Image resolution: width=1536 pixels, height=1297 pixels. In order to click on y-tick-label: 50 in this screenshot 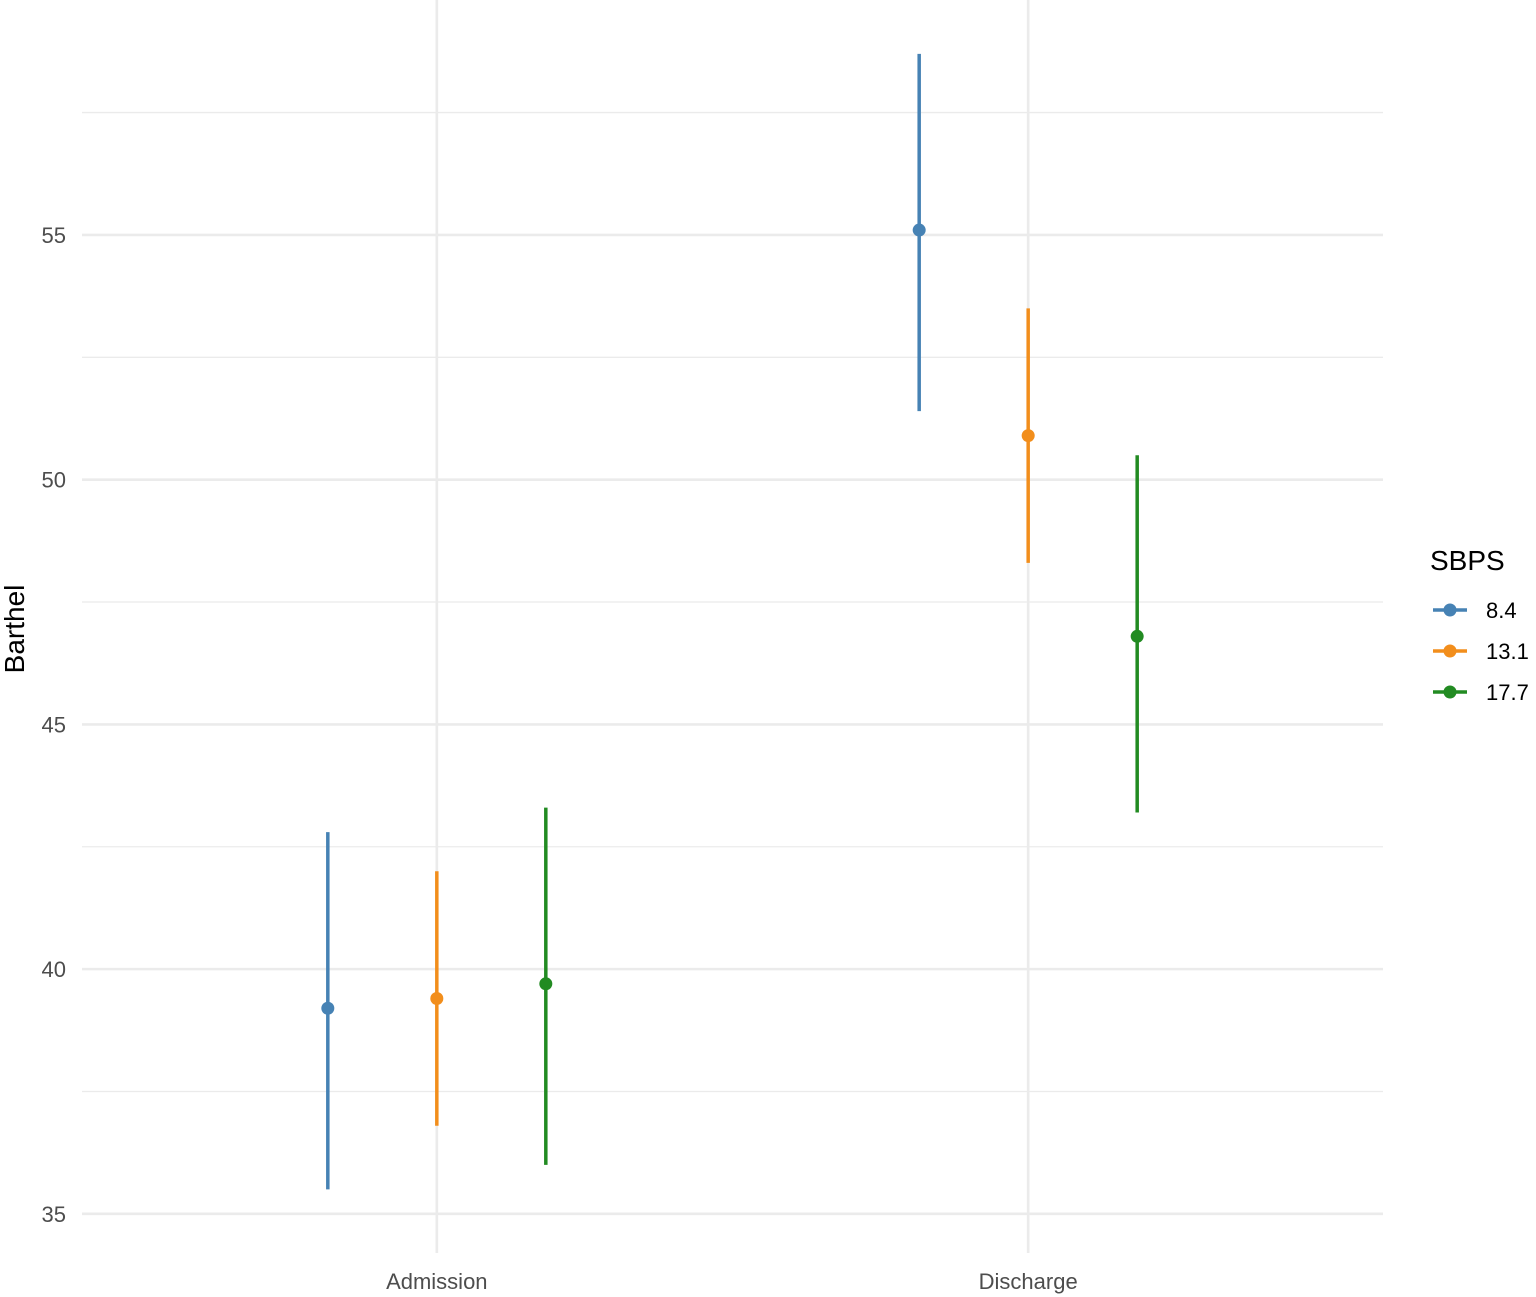, I will do `click(54, 480)`.